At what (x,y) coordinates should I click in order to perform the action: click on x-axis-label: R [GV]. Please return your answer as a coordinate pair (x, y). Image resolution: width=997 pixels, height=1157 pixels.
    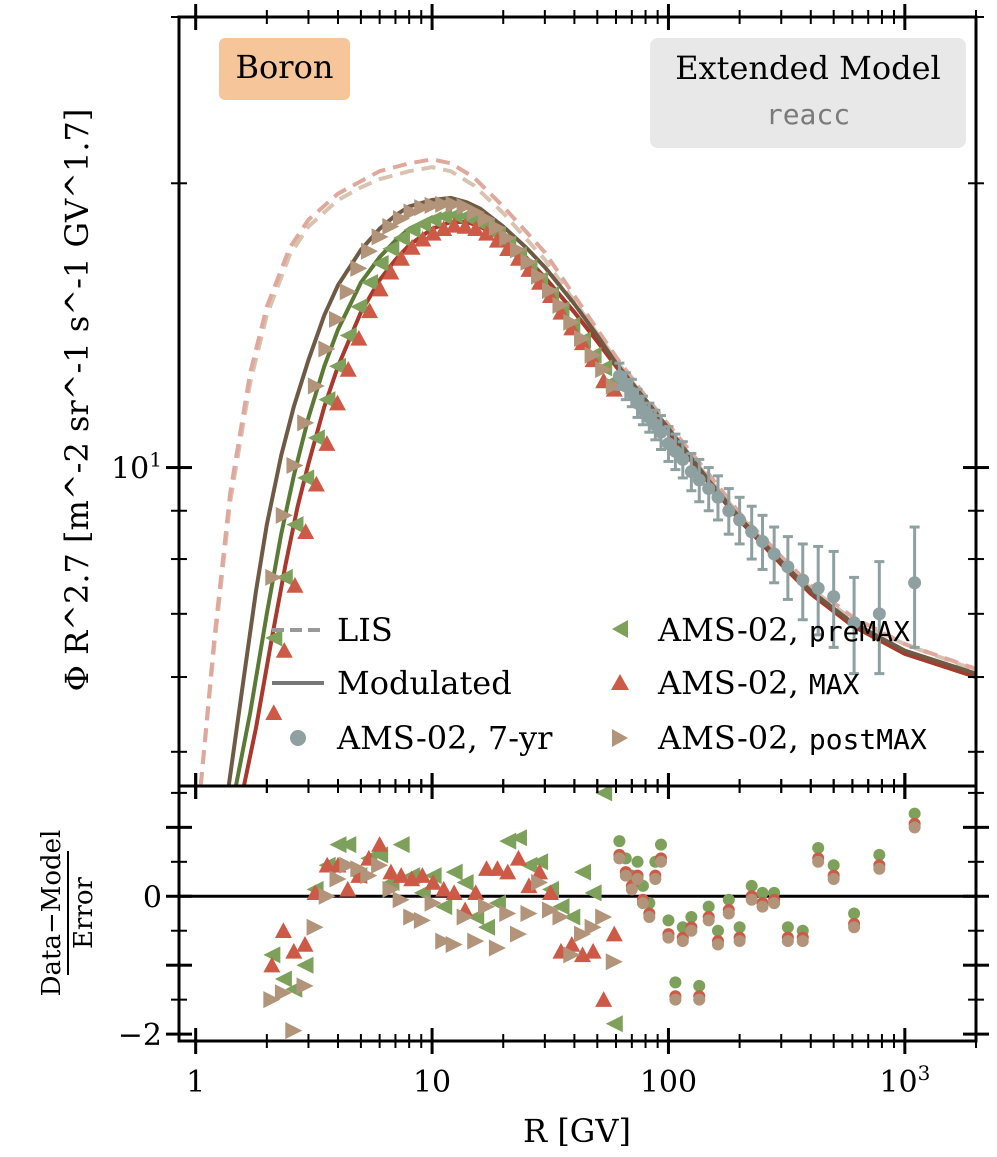
    Looking at the image, I should click on (577, 1131).